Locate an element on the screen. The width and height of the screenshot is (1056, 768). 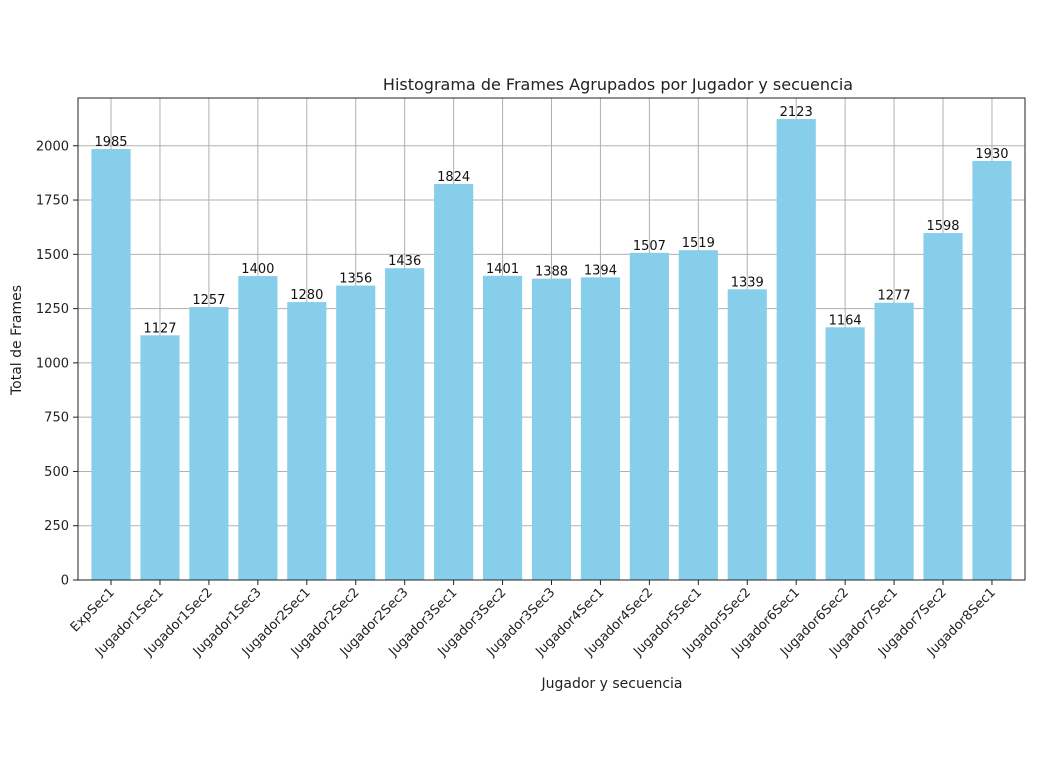
bar-value-label: 1507 is located at coordinates (649, 246).